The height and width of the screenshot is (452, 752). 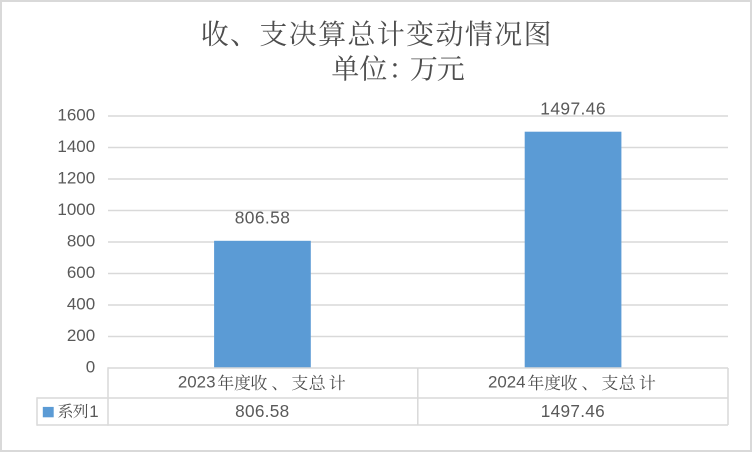 What do you see at coordinates (76, 146) in the screenshot?
I see `svg-text: 1400` at bounding box center [76, 146].